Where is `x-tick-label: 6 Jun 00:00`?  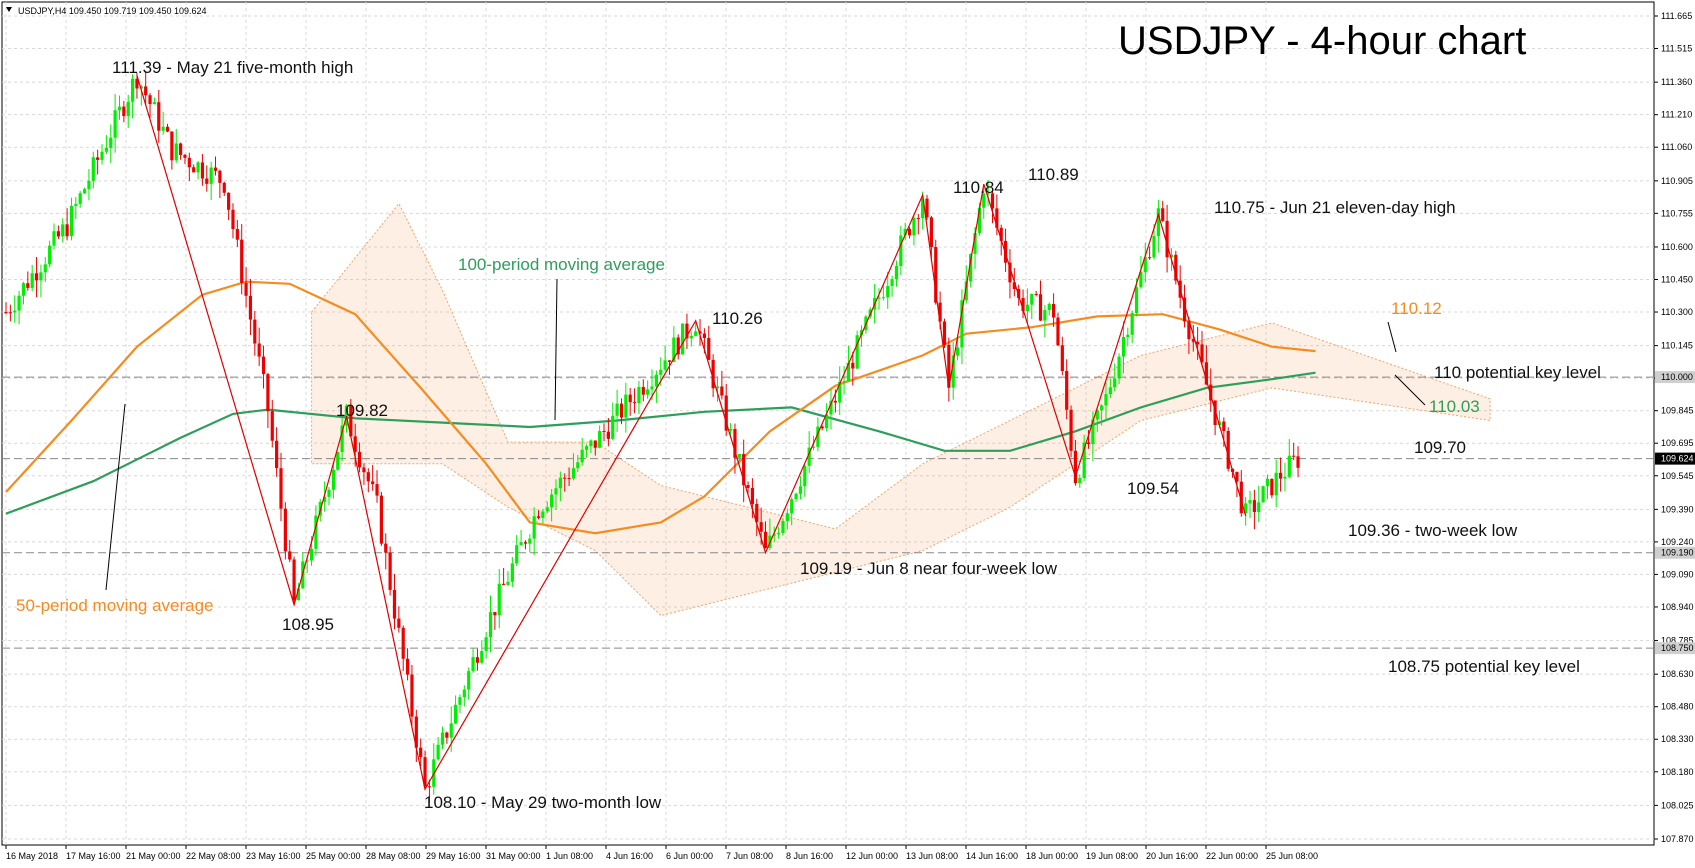 x-tick-label: 6 Jun 00:00 is located at coordinates (689, 856).